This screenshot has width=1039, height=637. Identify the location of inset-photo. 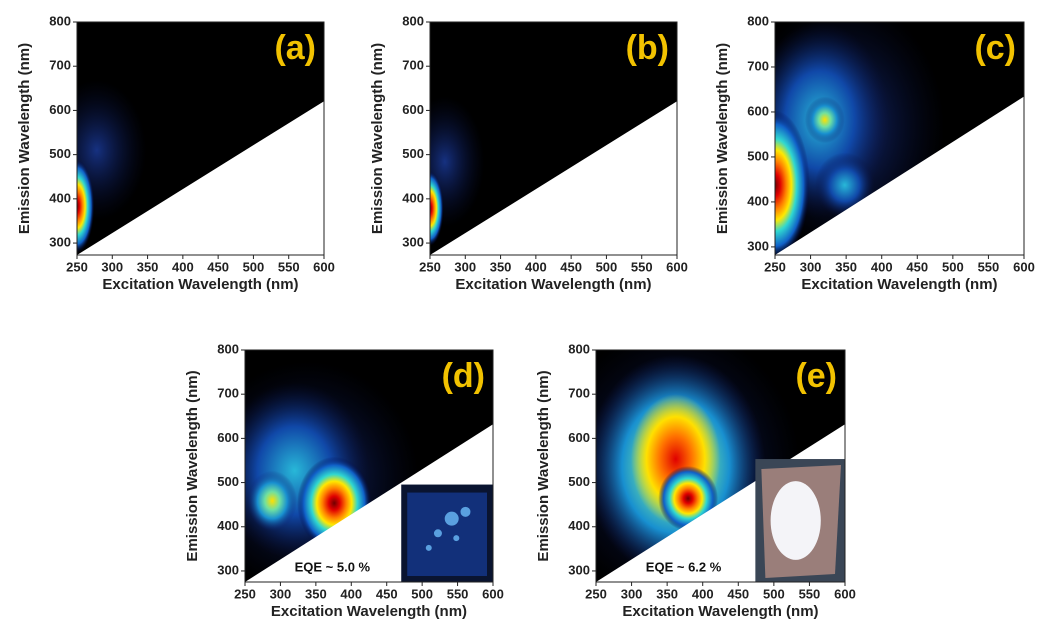
(447, 534).